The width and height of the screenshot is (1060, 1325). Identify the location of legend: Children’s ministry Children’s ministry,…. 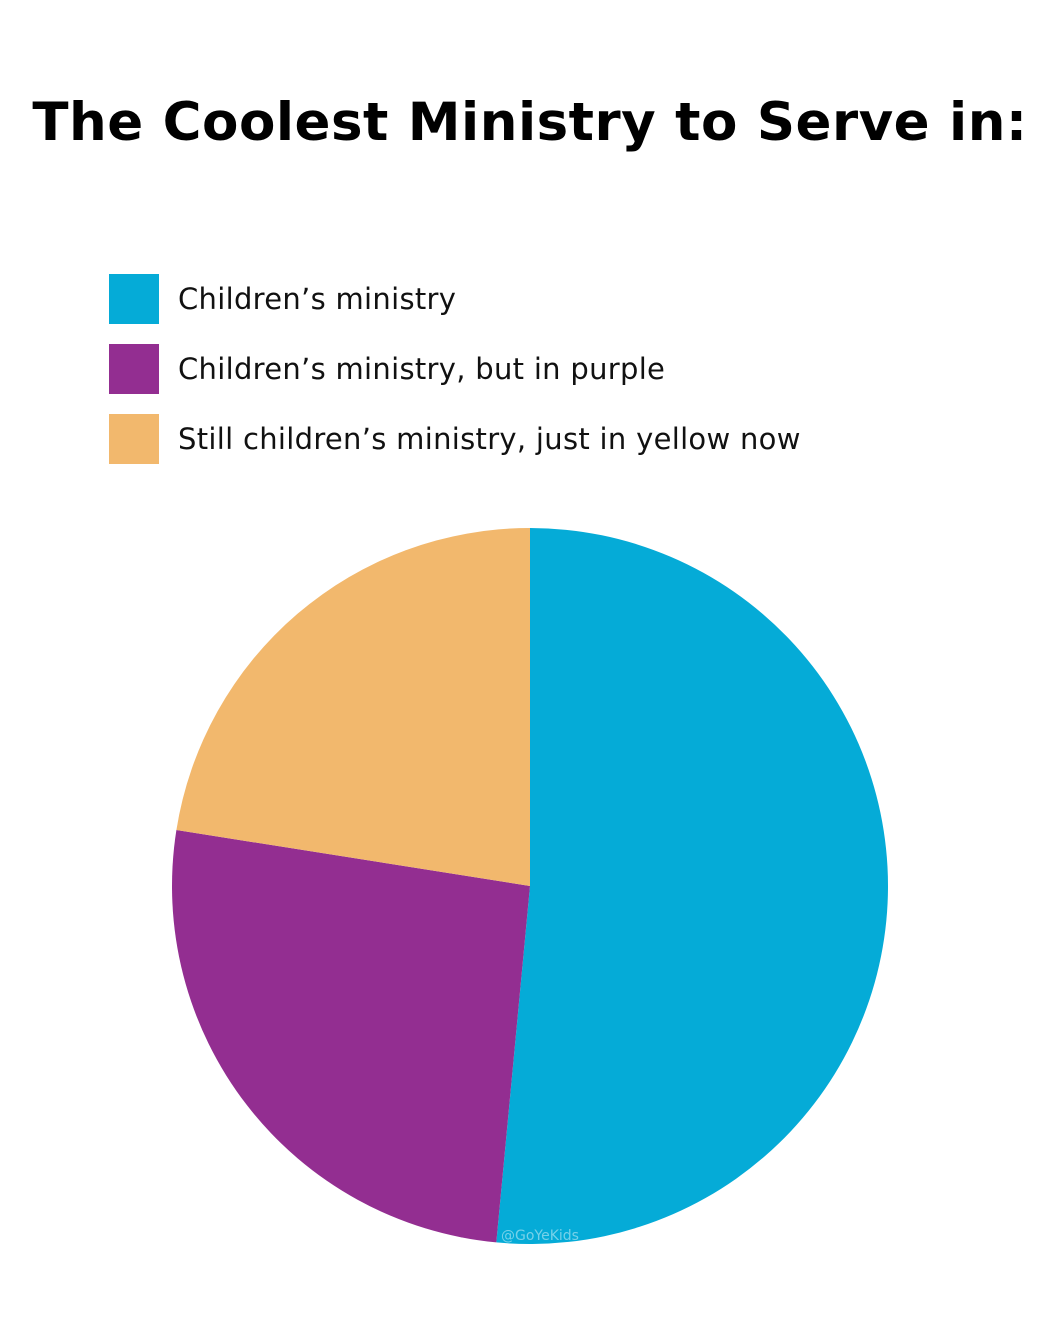
(455, 379).